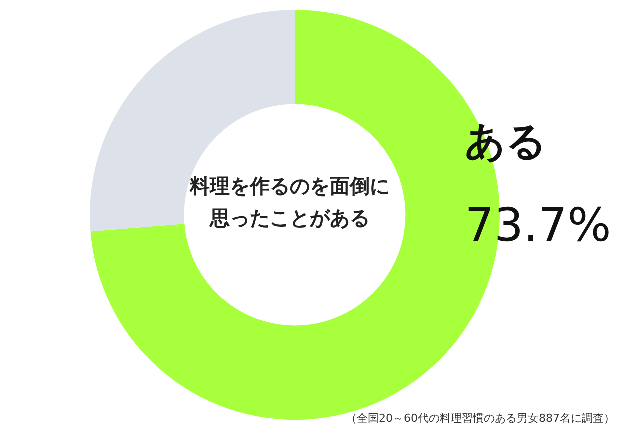 The width and height of the screenshot is (621, 430). I want to click on text: （全国20～60代の料理習慣のある男女887名に調査）, so click(480, 418).